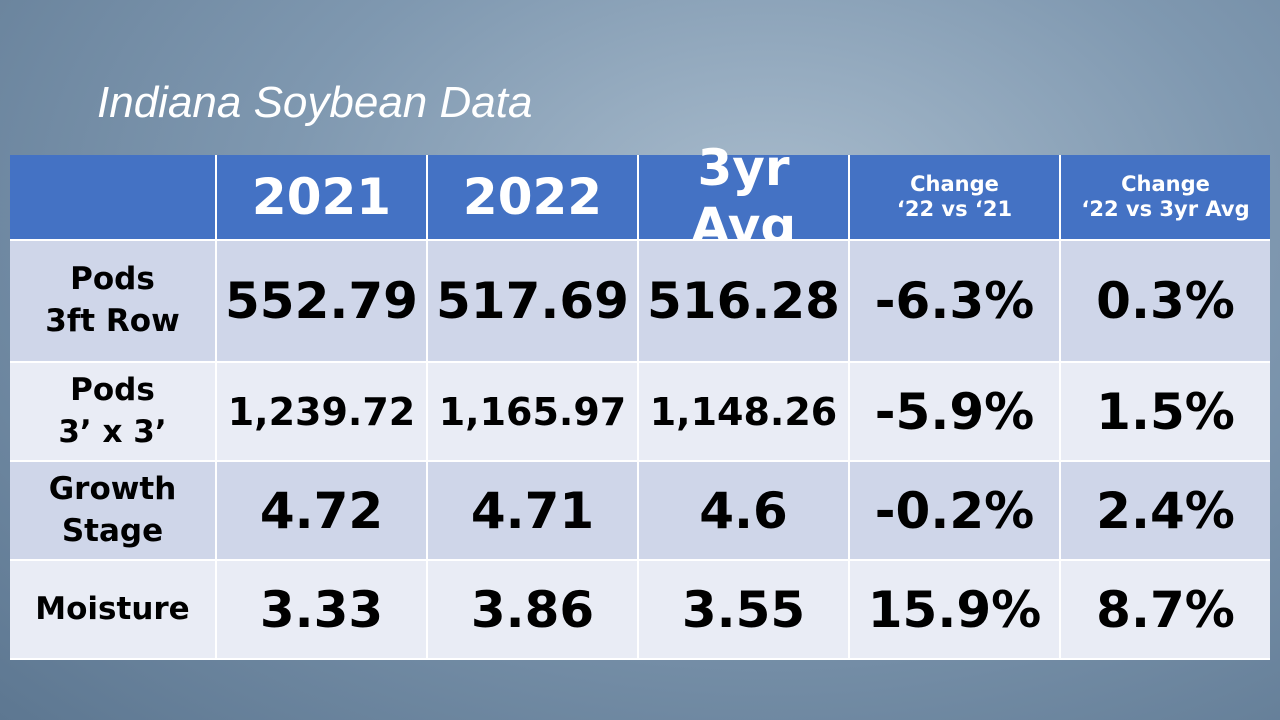 The image size is (1280, 720). Describe the element at coordinates (532, 197) in the screenshot. I see `column-header: 2022` at that location.